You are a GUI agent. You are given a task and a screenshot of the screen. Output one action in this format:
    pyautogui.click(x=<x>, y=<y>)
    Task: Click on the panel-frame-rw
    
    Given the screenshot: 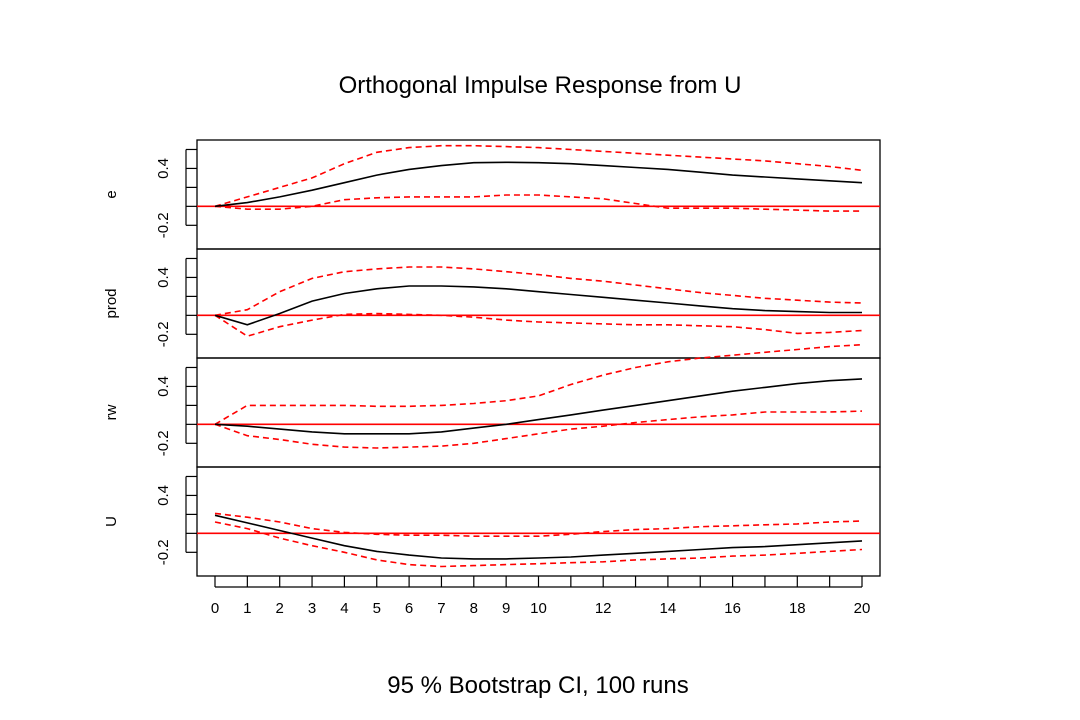 What is the action you would take?
    pyautogui.click(x=538, y=412)
    